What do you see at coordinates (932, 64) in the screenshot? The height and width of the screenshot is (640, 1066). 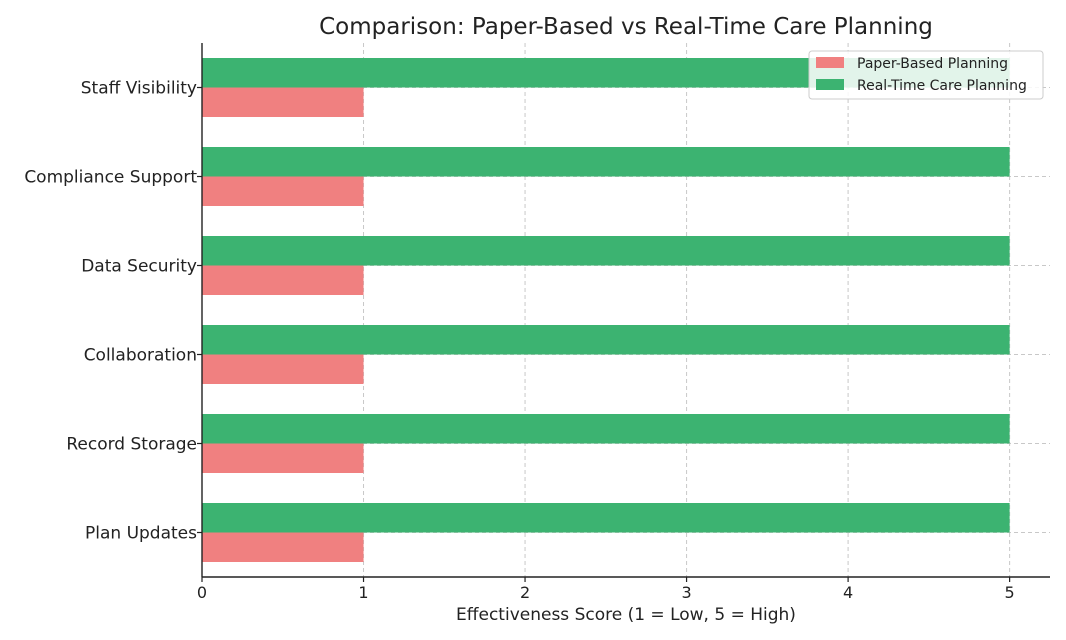 I see `legend-label-paper: Paper-Based Planning` at bounding box center [932, 64].